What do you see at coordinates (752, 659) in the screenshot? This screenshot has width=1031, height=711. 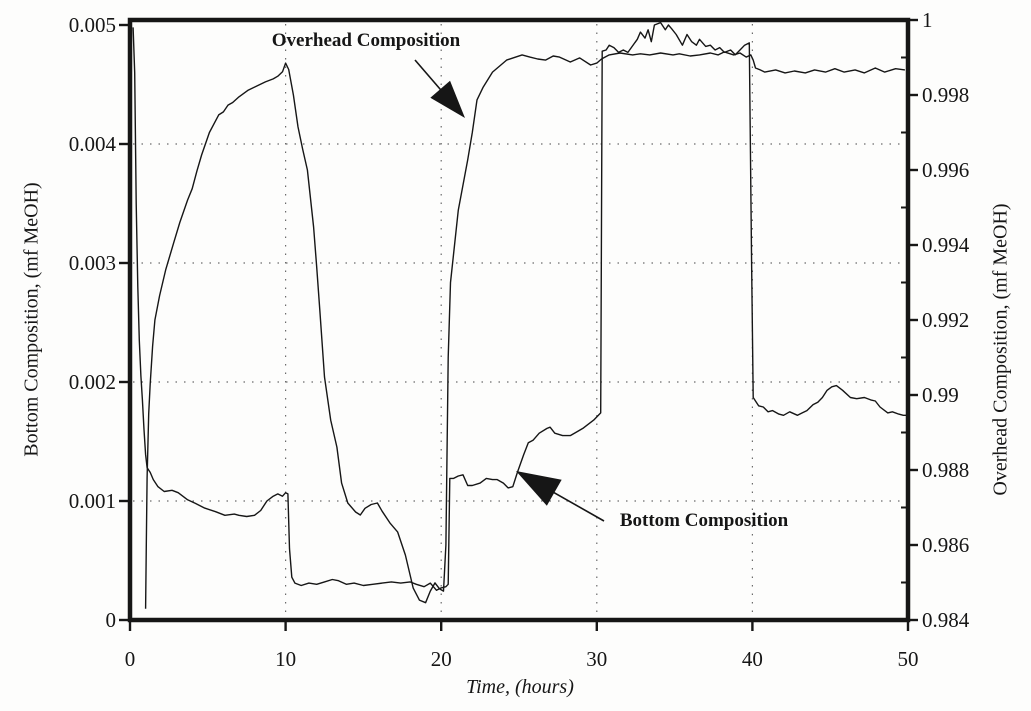 I see `x-tick-label: 40` at bounding box center [752, 659].